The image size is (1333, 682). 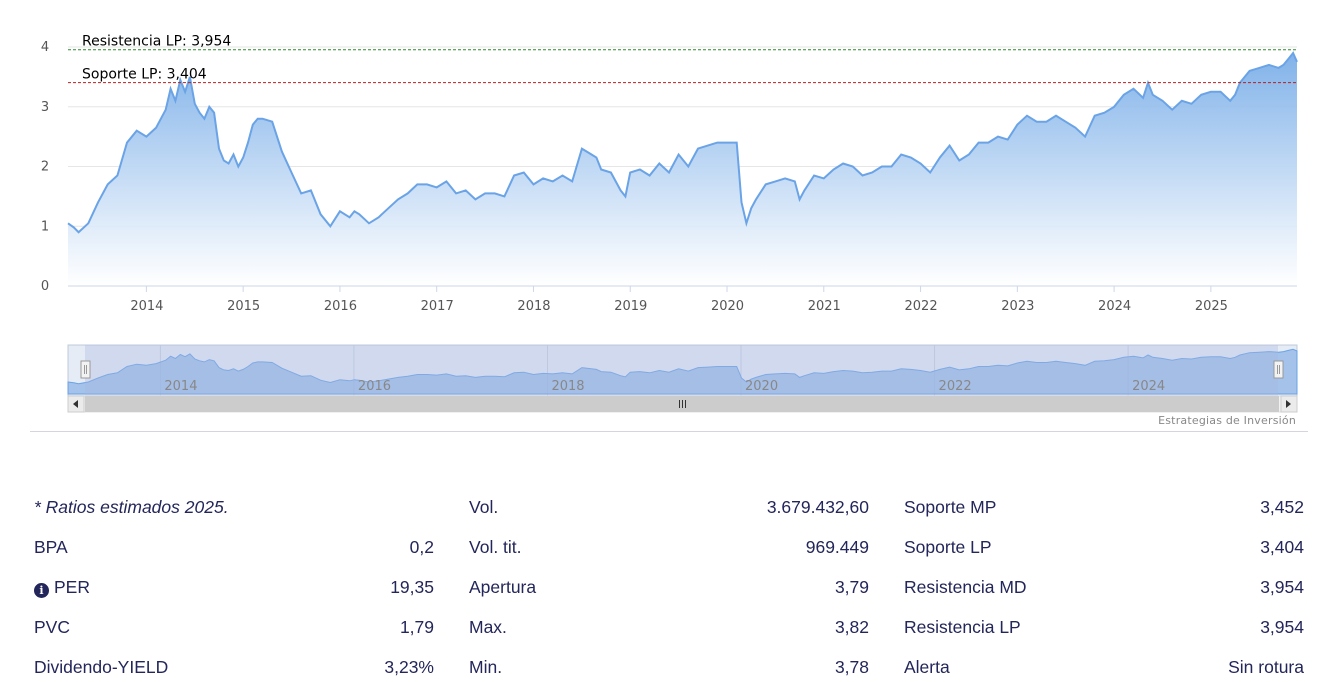 I want to click on scrollbar, so click(x=682, y=404).